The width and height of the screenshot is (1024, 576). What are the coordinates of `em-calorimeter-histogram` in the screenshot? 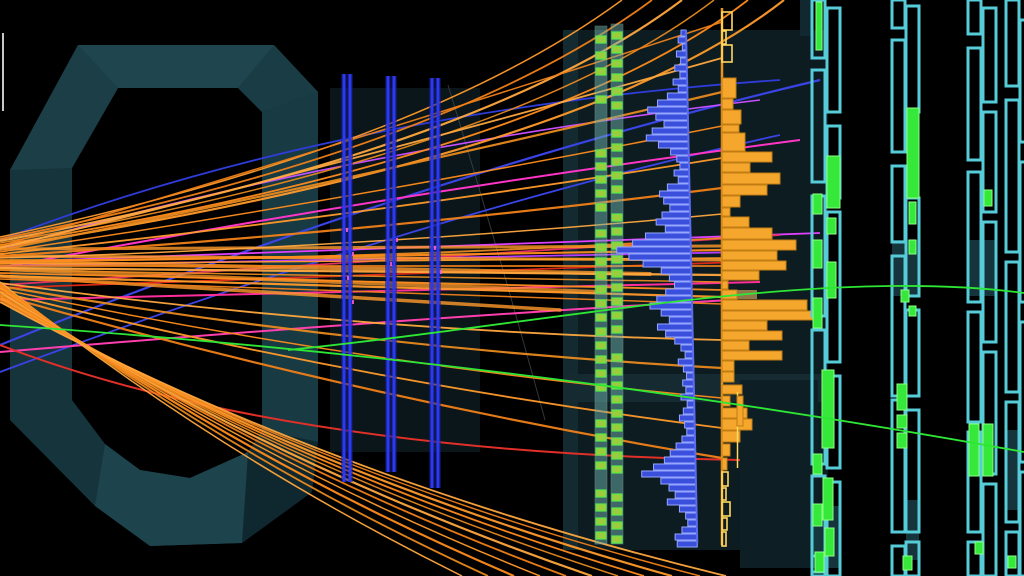 It's located at (657, 288).